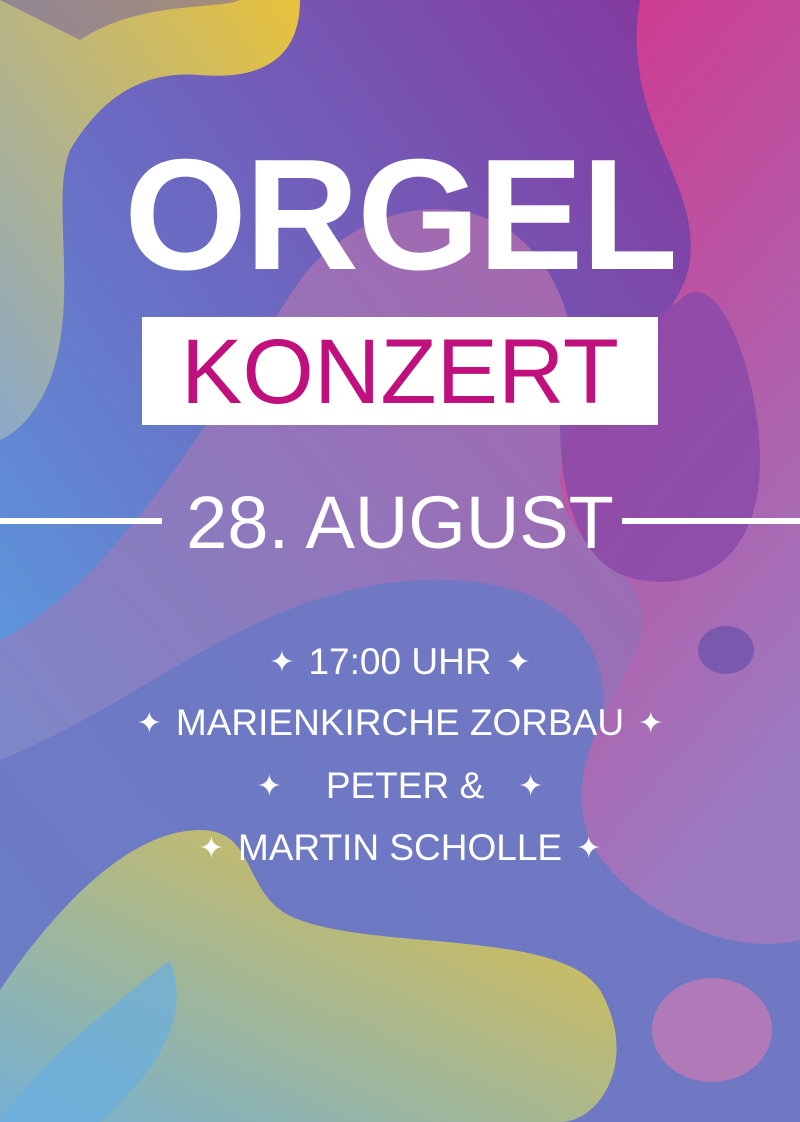  I want to click on divider-right, so click(711, 521).